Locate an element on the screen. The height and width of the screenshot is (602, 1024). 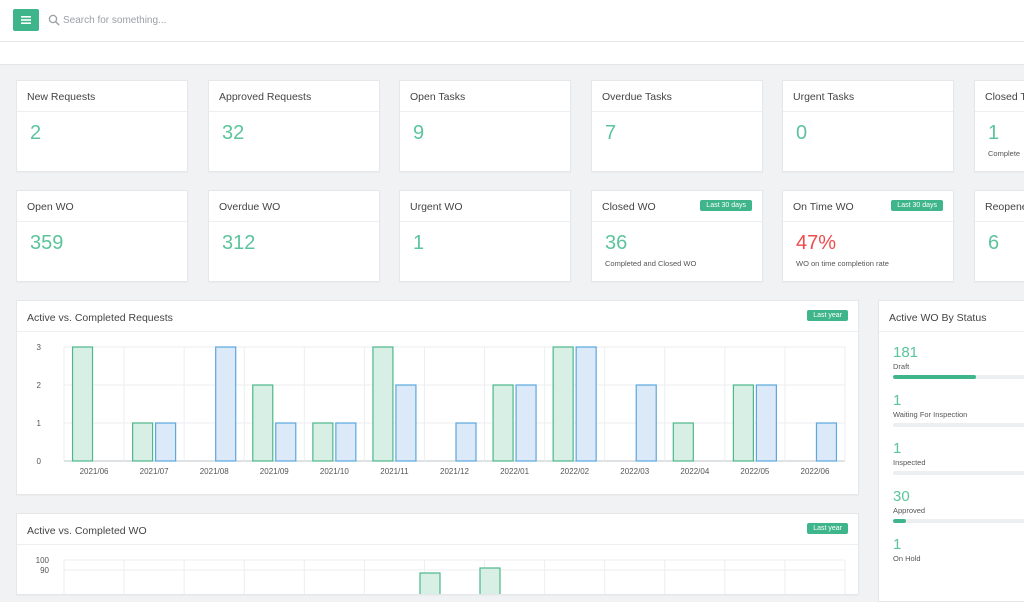
card-title: Active WO By Status is located at coordinates (938, 318).